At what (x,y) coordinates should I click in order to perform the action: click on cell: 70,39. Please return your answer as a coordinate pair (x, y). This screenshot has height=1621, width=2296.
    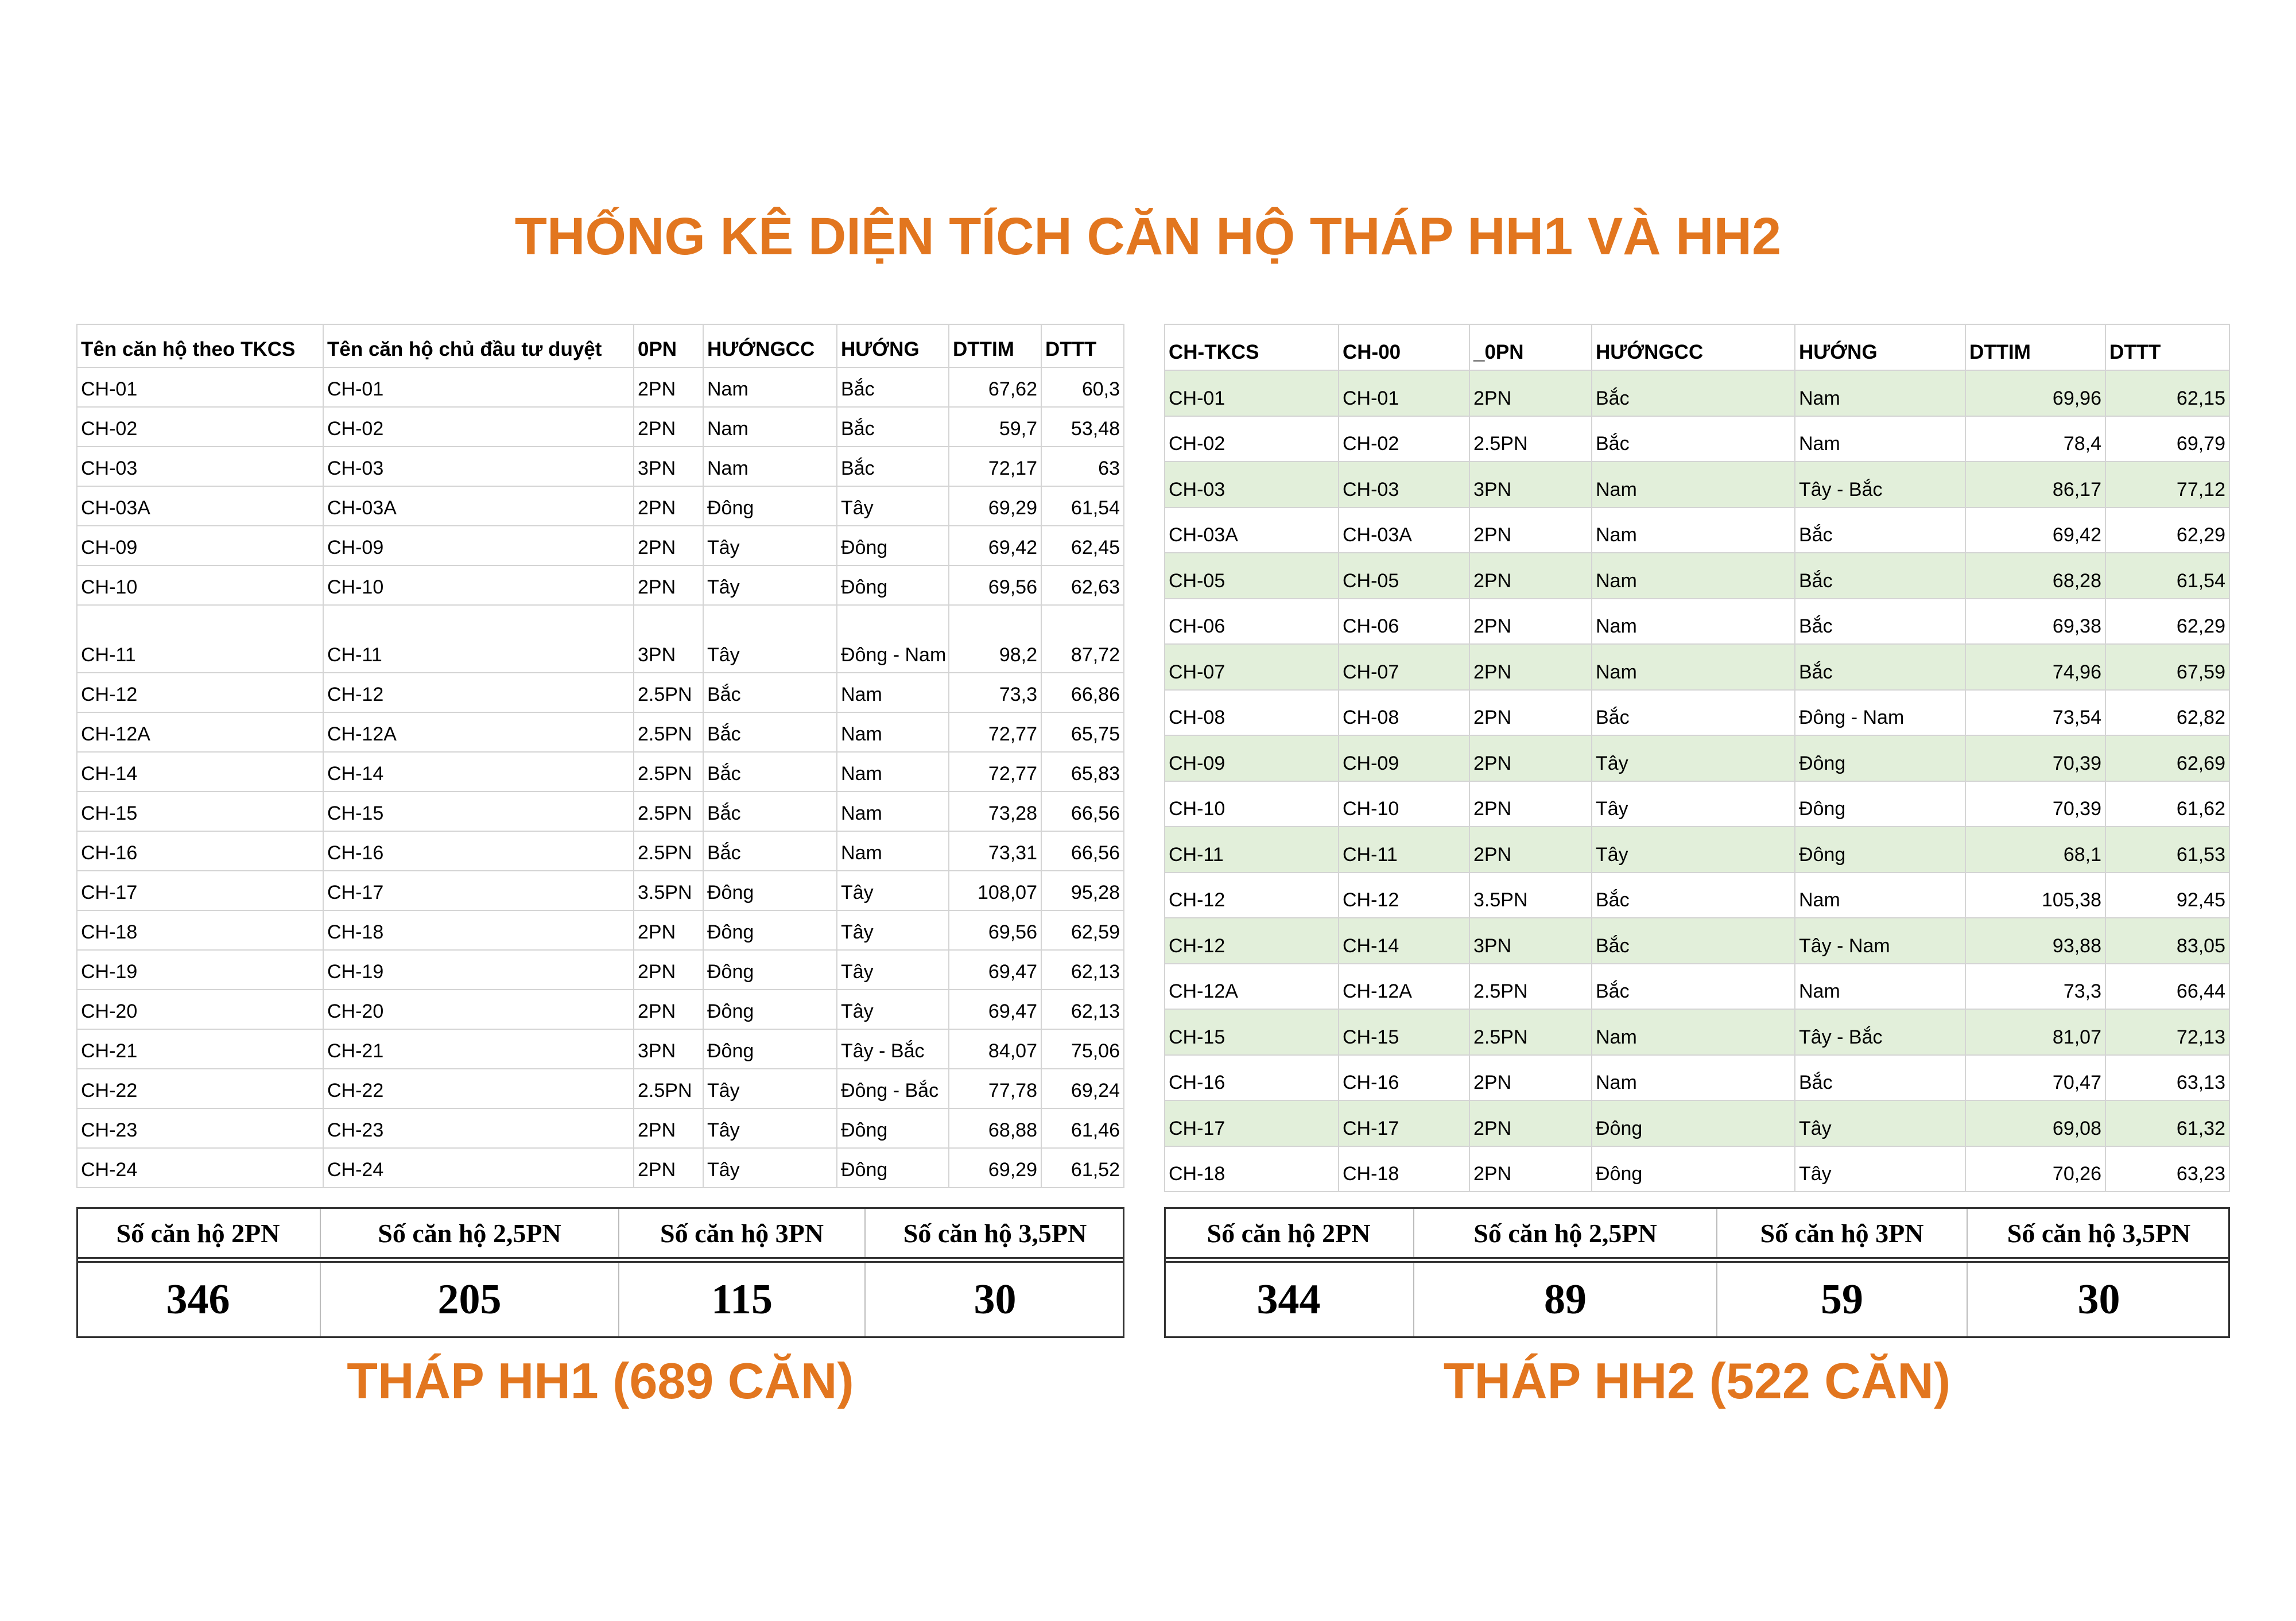
    Looking at the image, I should click on (2036, 759).